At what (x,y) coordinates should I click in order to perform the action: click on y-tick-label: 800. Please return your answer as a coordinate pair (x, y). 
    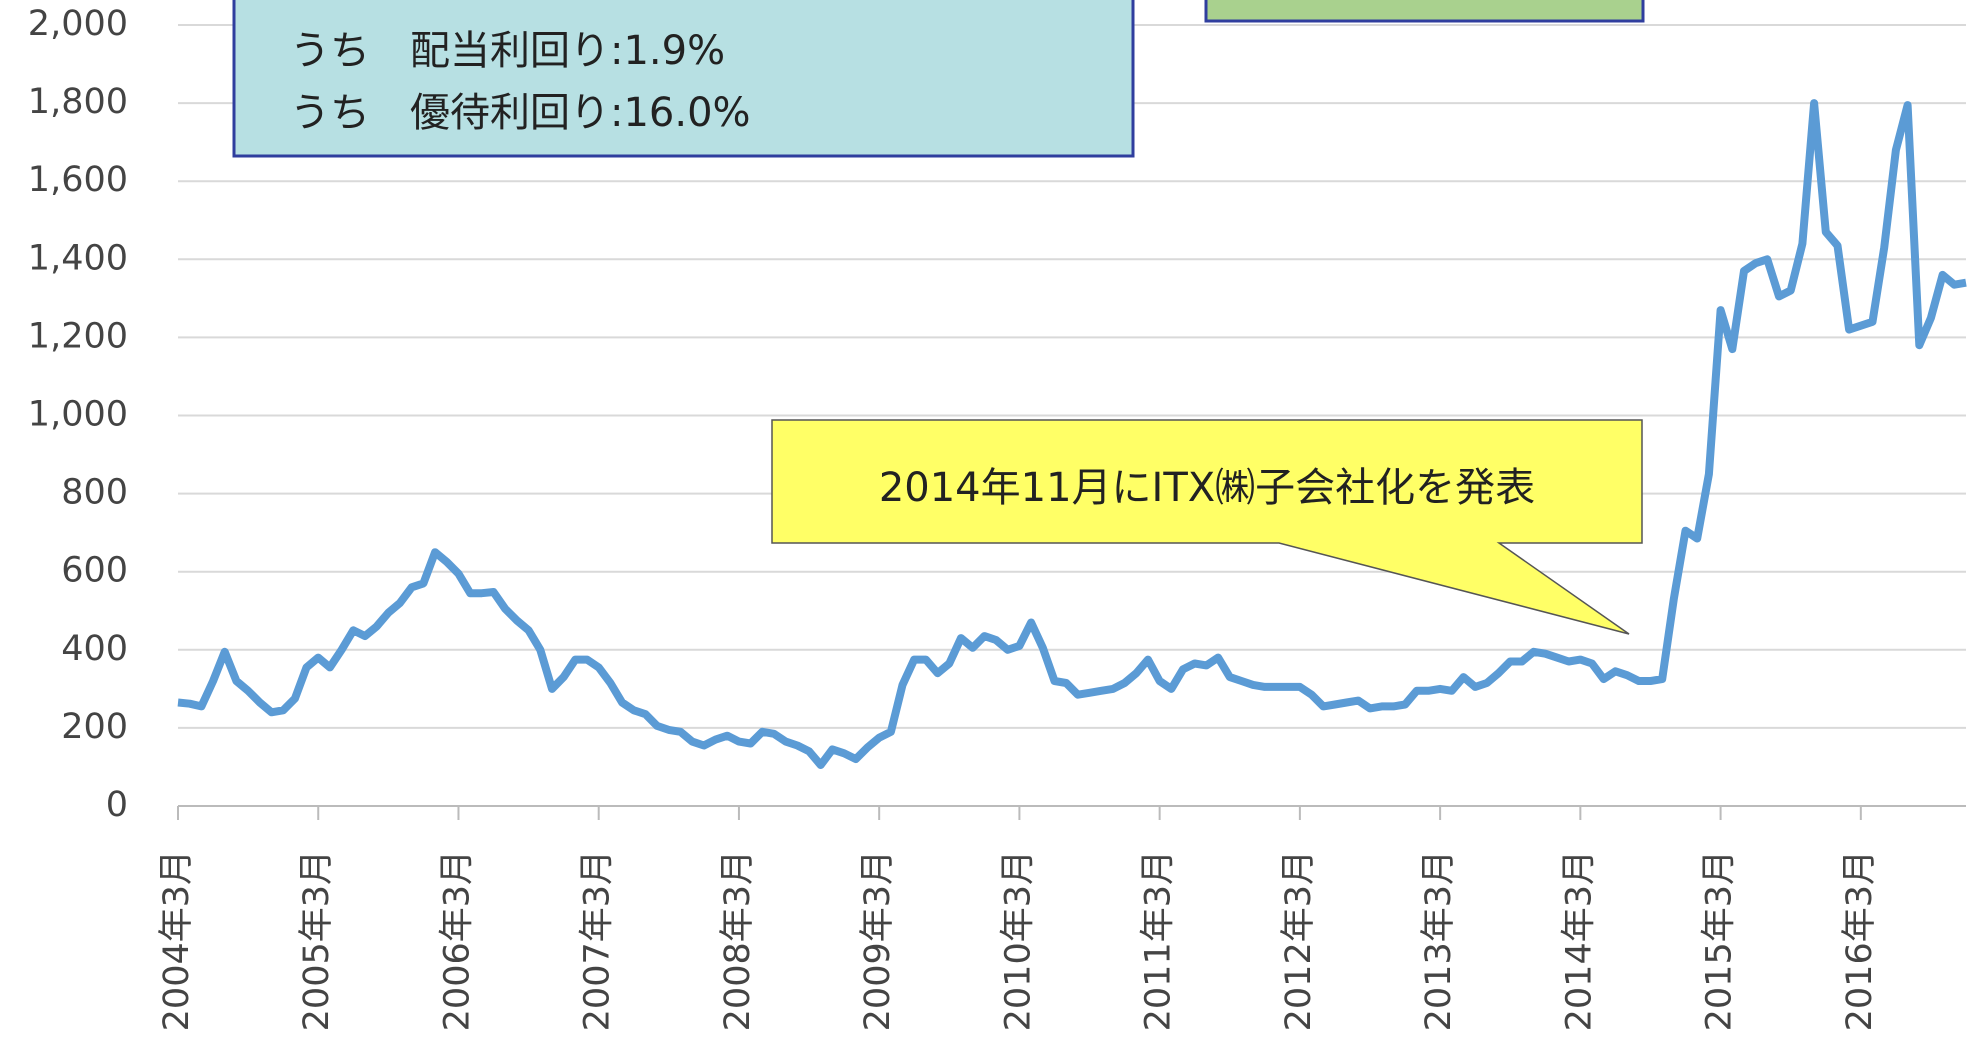
    Looking at the image, I should click on (94, 493).